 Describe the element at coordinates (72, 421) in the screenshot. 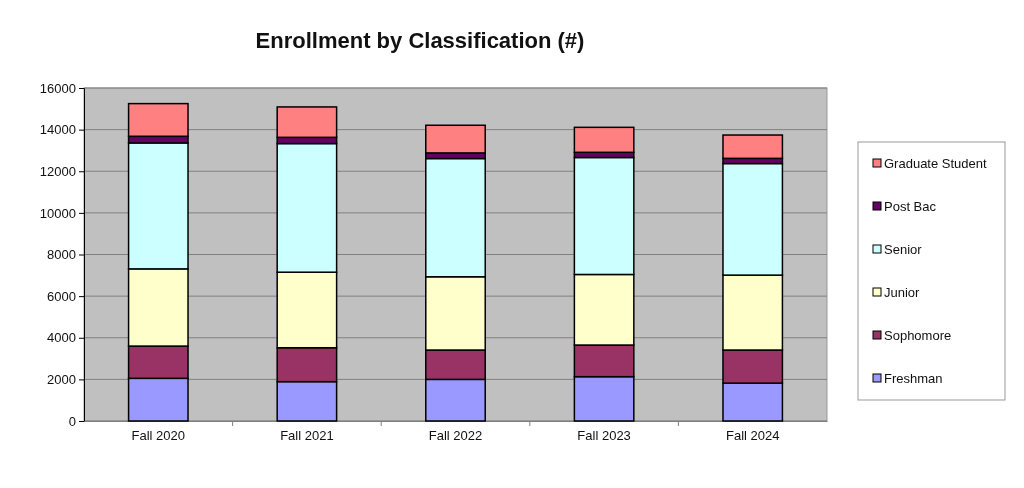

I see `y-tick-label: 0` at that location.